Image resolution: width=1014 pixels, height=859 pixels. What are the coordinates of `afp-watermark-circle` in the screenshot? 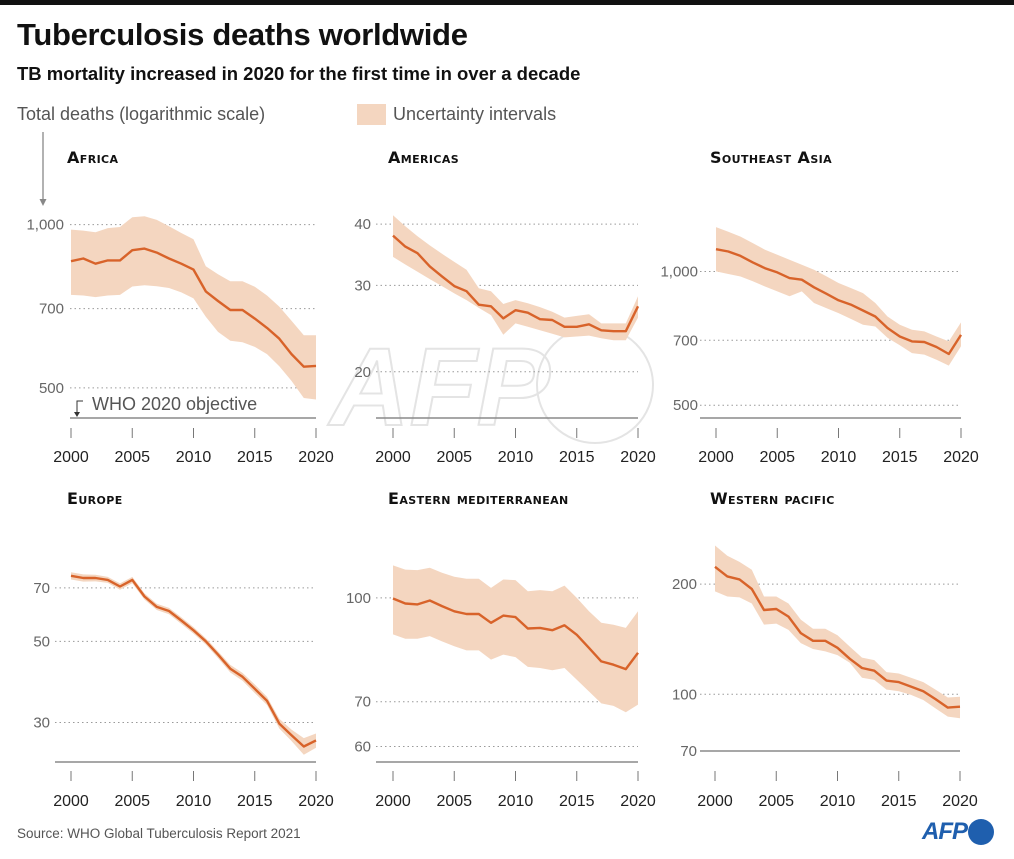 It's located at (595, 385).